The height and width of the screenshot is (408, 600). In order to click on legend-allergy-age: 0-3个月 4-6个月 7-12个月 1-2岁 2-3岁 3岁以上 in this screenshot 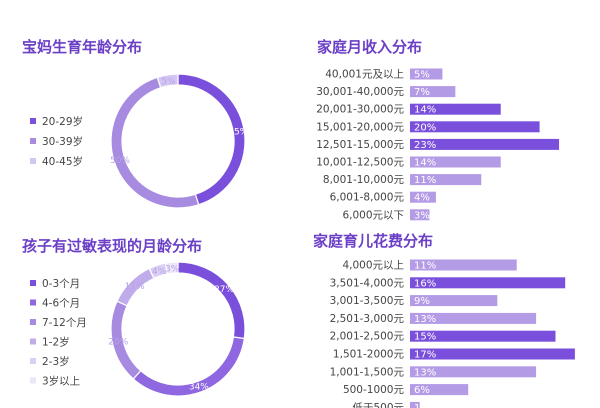, I will do `click(58, 333)`.